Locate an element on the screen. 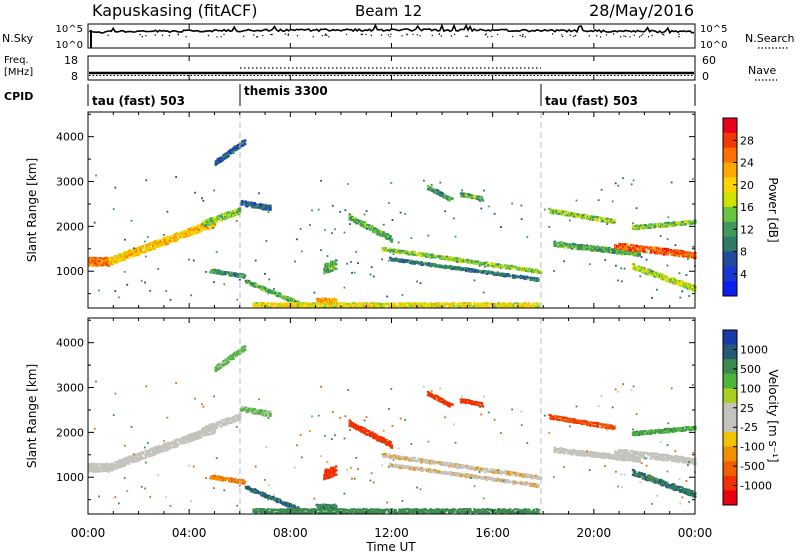 This screenshot has width=800, height=558. power-y-axis-label: Slant Range [km] is located at coordinates (32, 210).